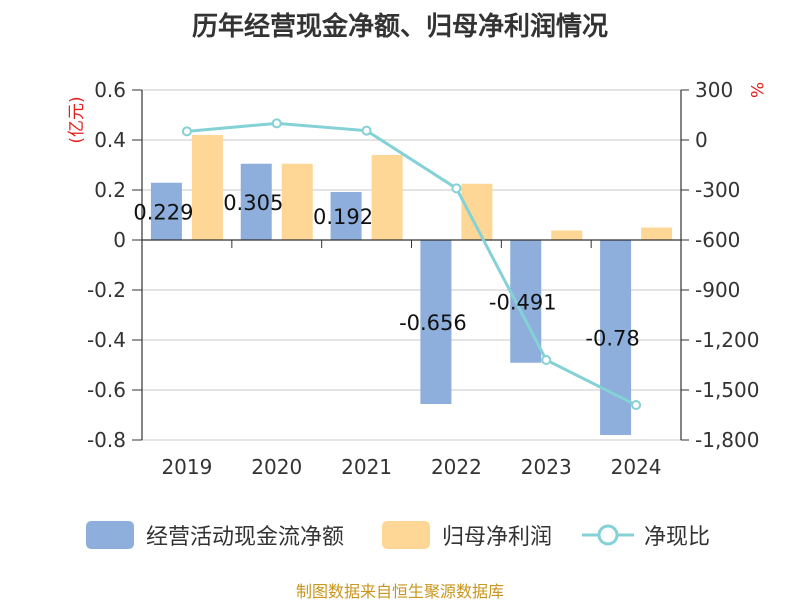  I want to click on right-tick-label: -1,800, so click(727, 440).